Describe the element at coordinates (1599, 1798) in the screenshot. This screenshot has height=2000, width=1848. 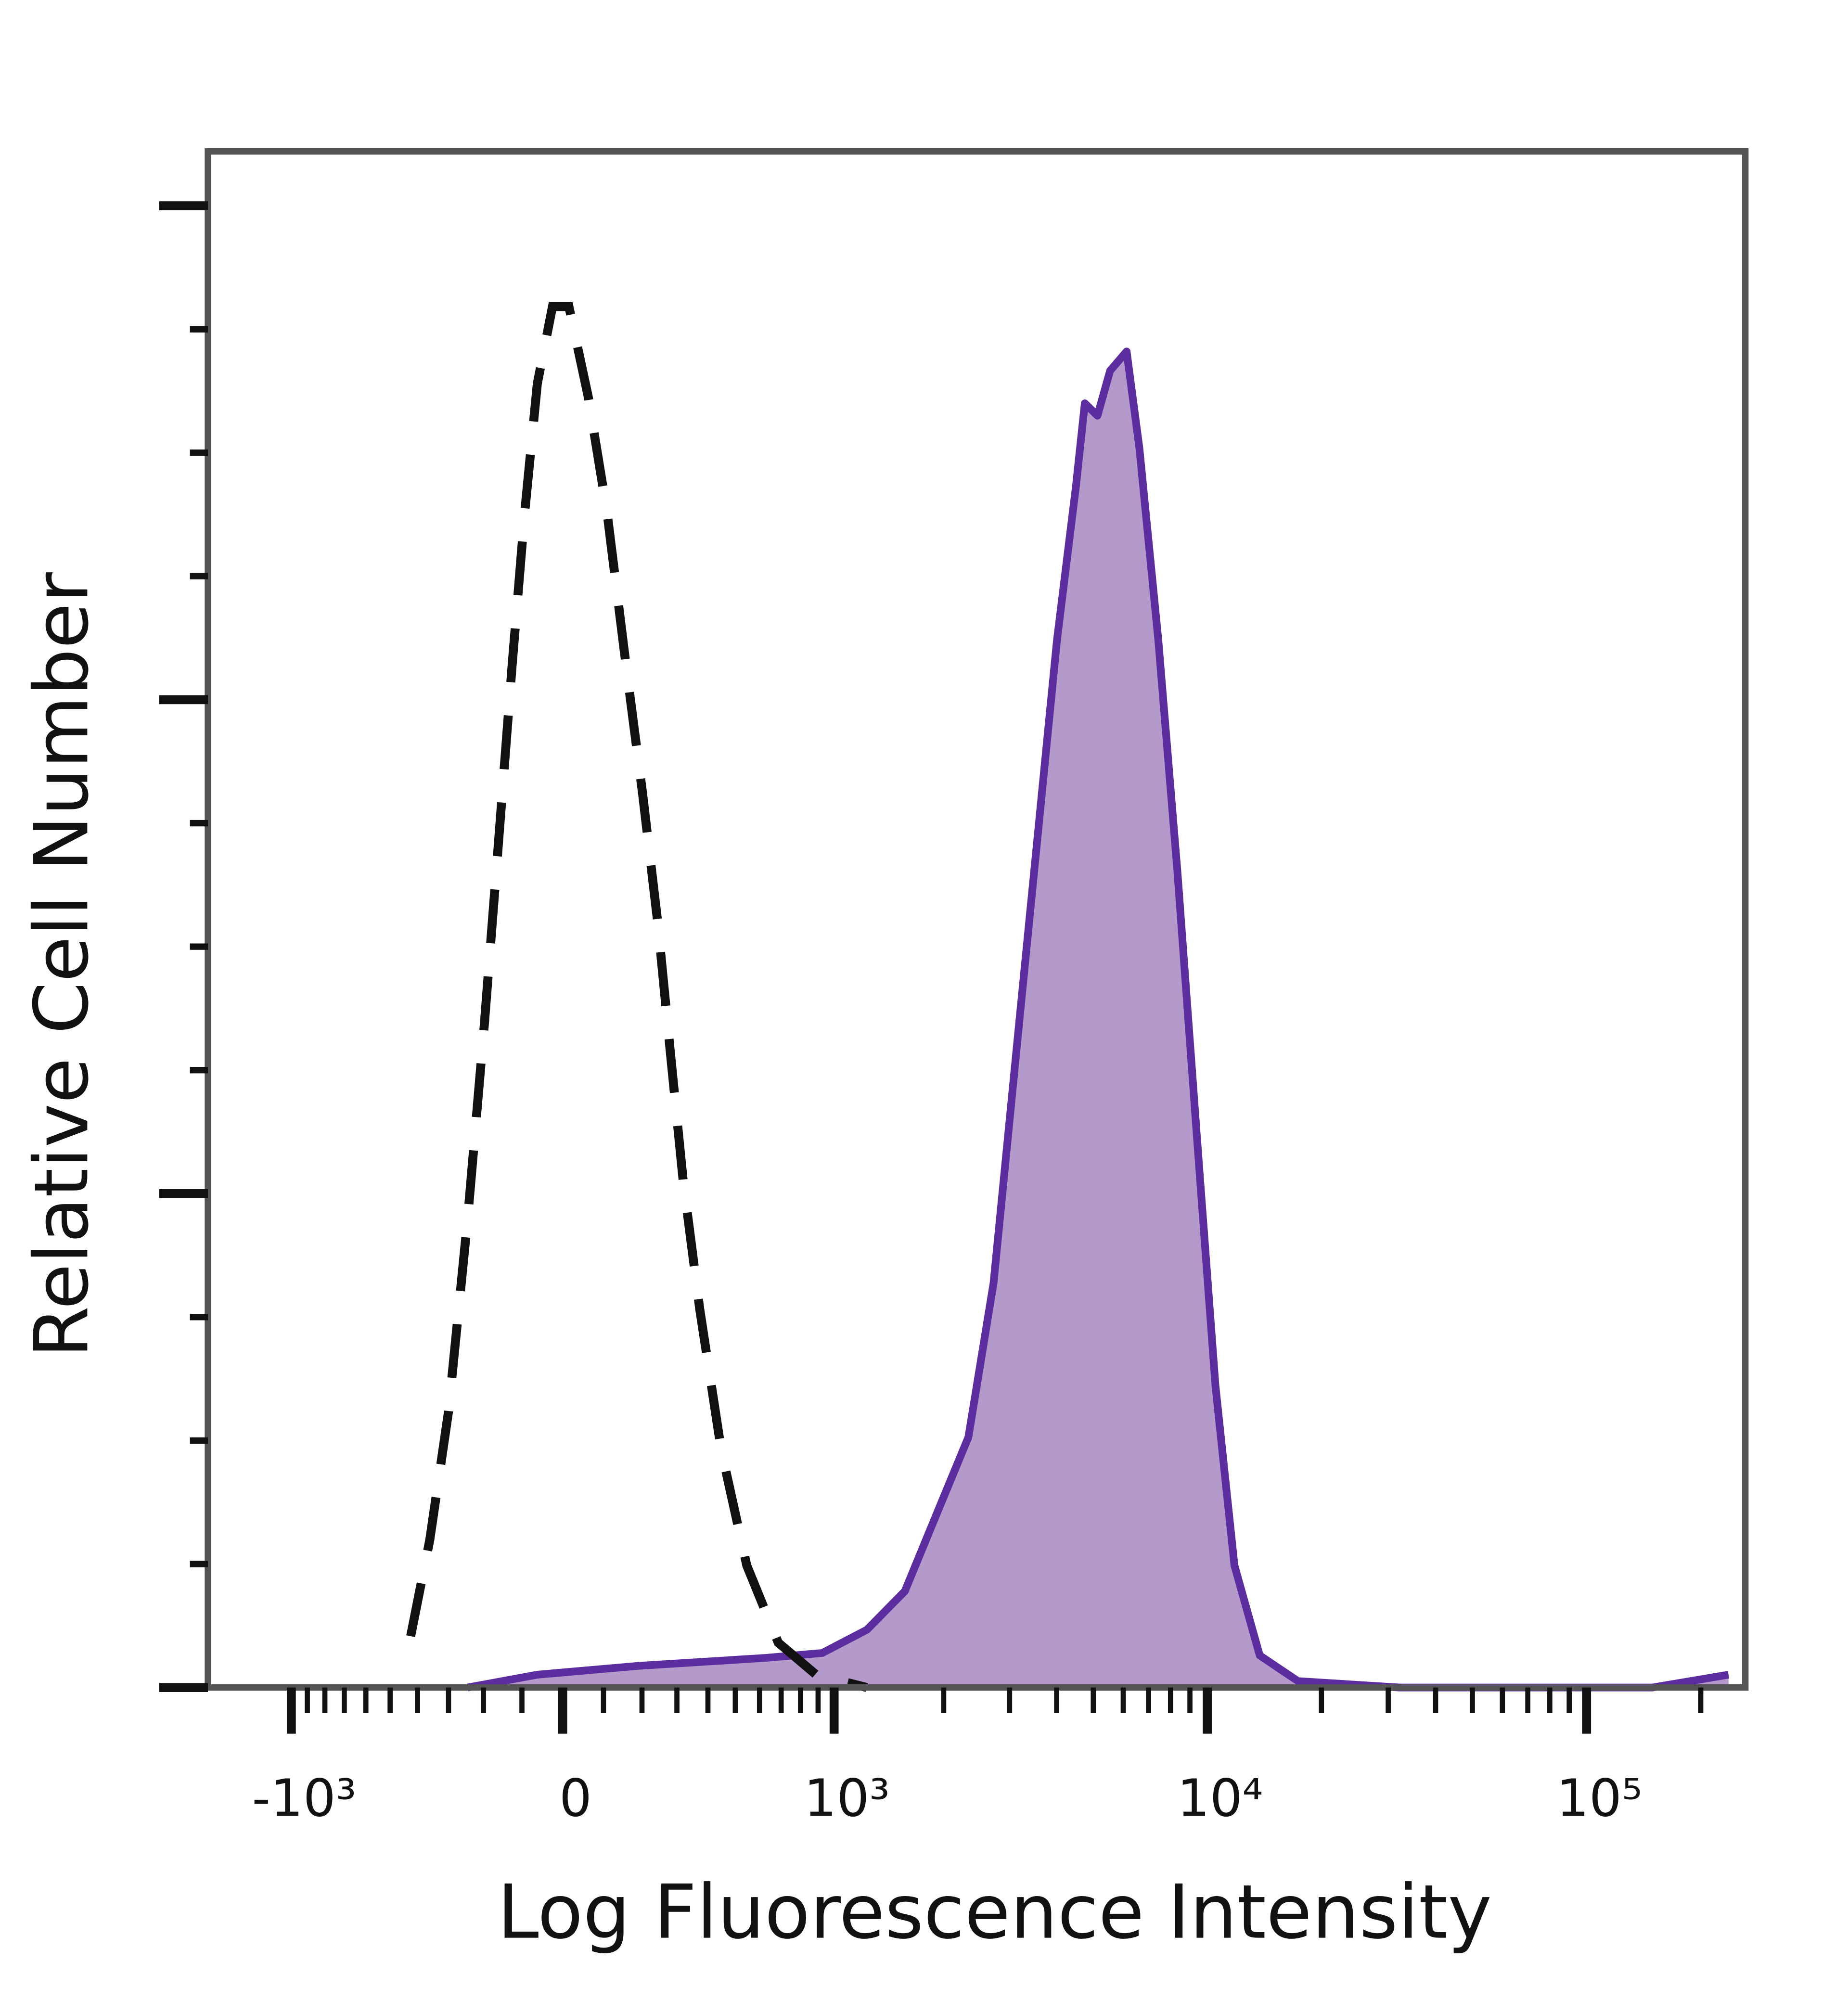
I see `x-tick-label: 10⁵` at that location.